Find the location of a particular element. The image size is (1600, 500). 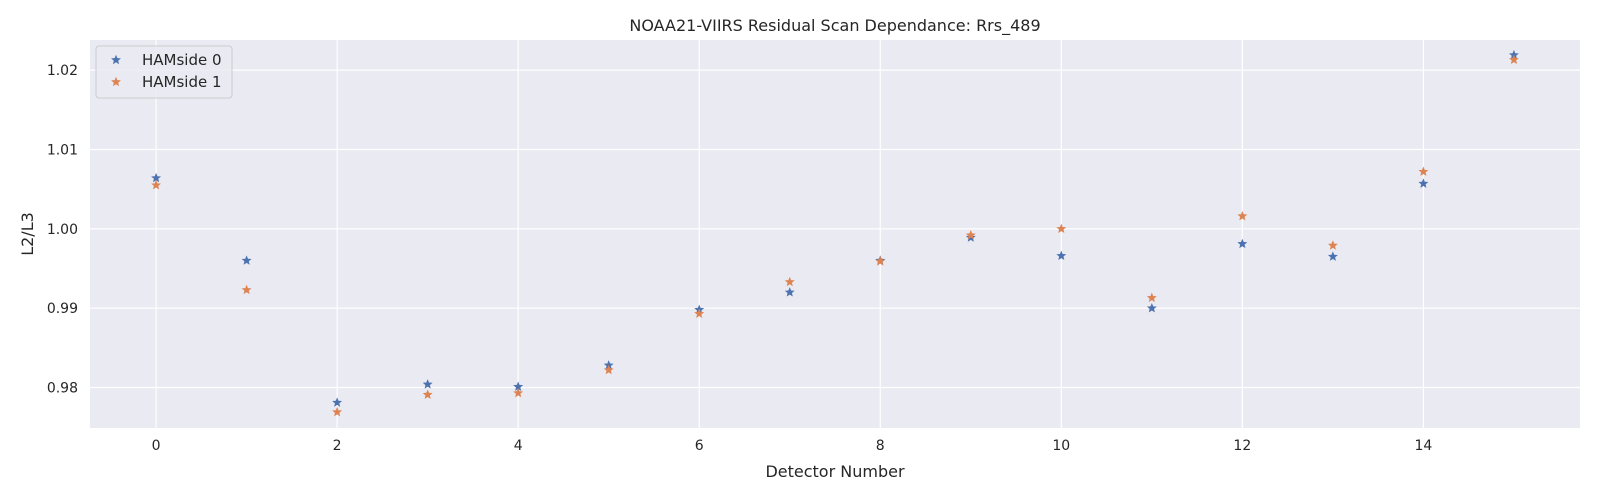

y-tick-label: 1.02 is located at coordinates (62, 71).